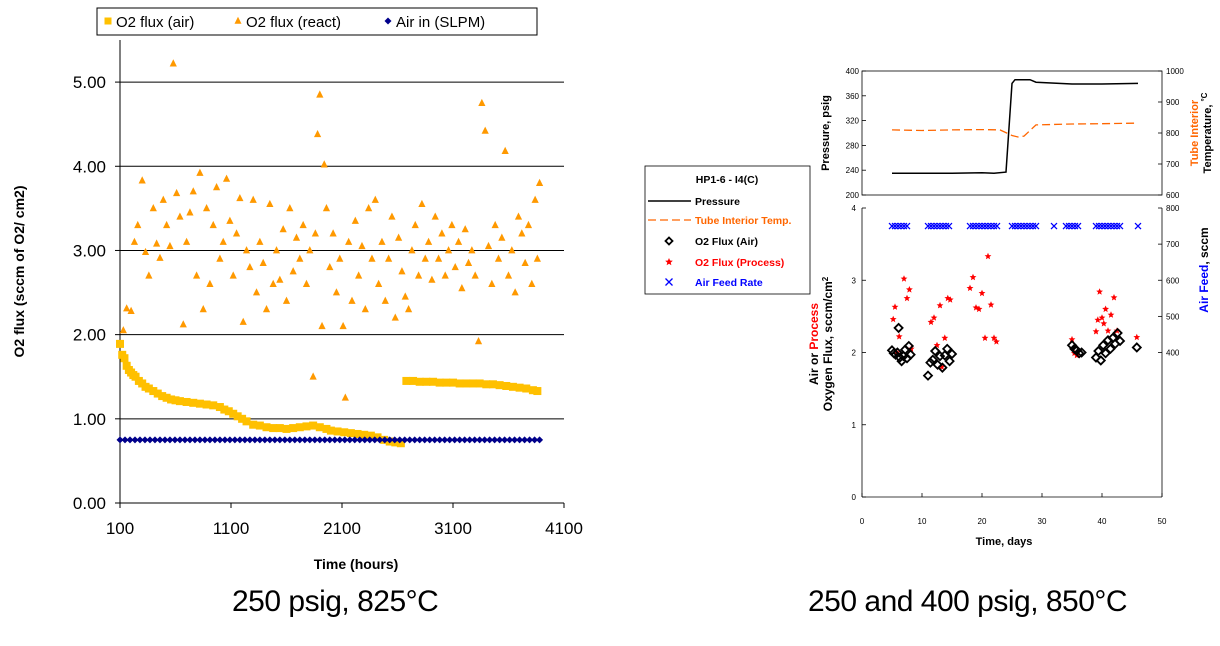 This screenshot has width=1220, height=646. I want to click on pressure-axis-title: Pressure, psig, so click(826, 133).